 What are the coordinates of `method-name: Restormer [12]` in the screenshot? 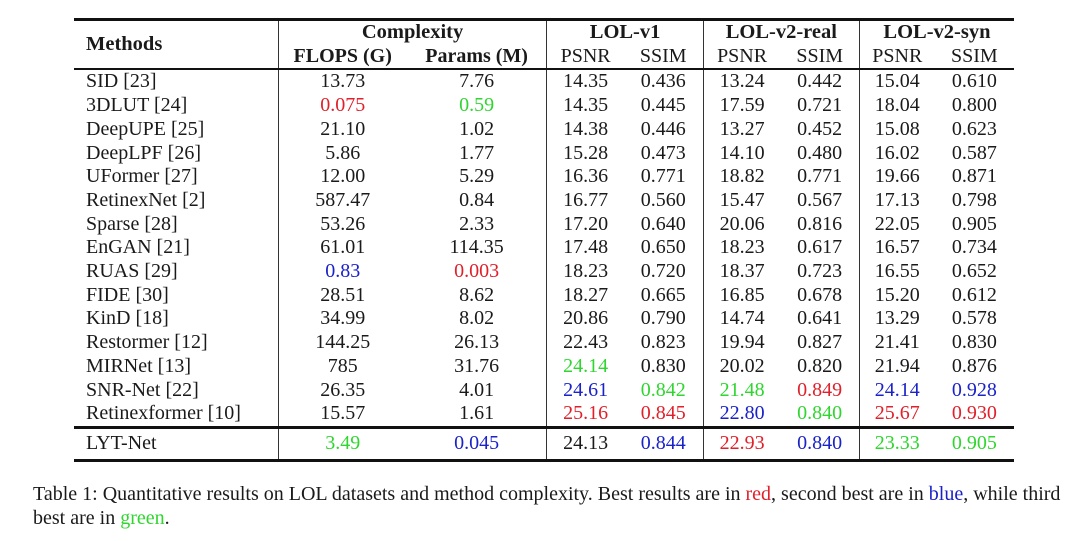 It's located at (147, 342).